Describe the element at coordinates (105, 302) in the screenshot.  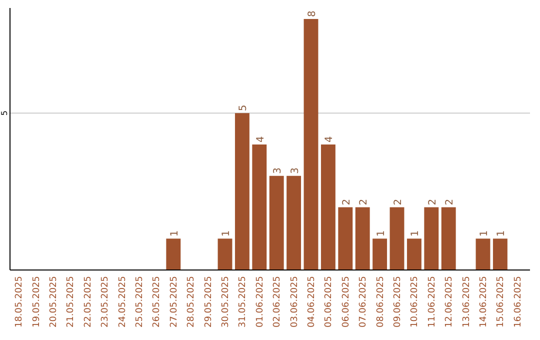
I see `x-tick-label: 23.05.2025` at that location.